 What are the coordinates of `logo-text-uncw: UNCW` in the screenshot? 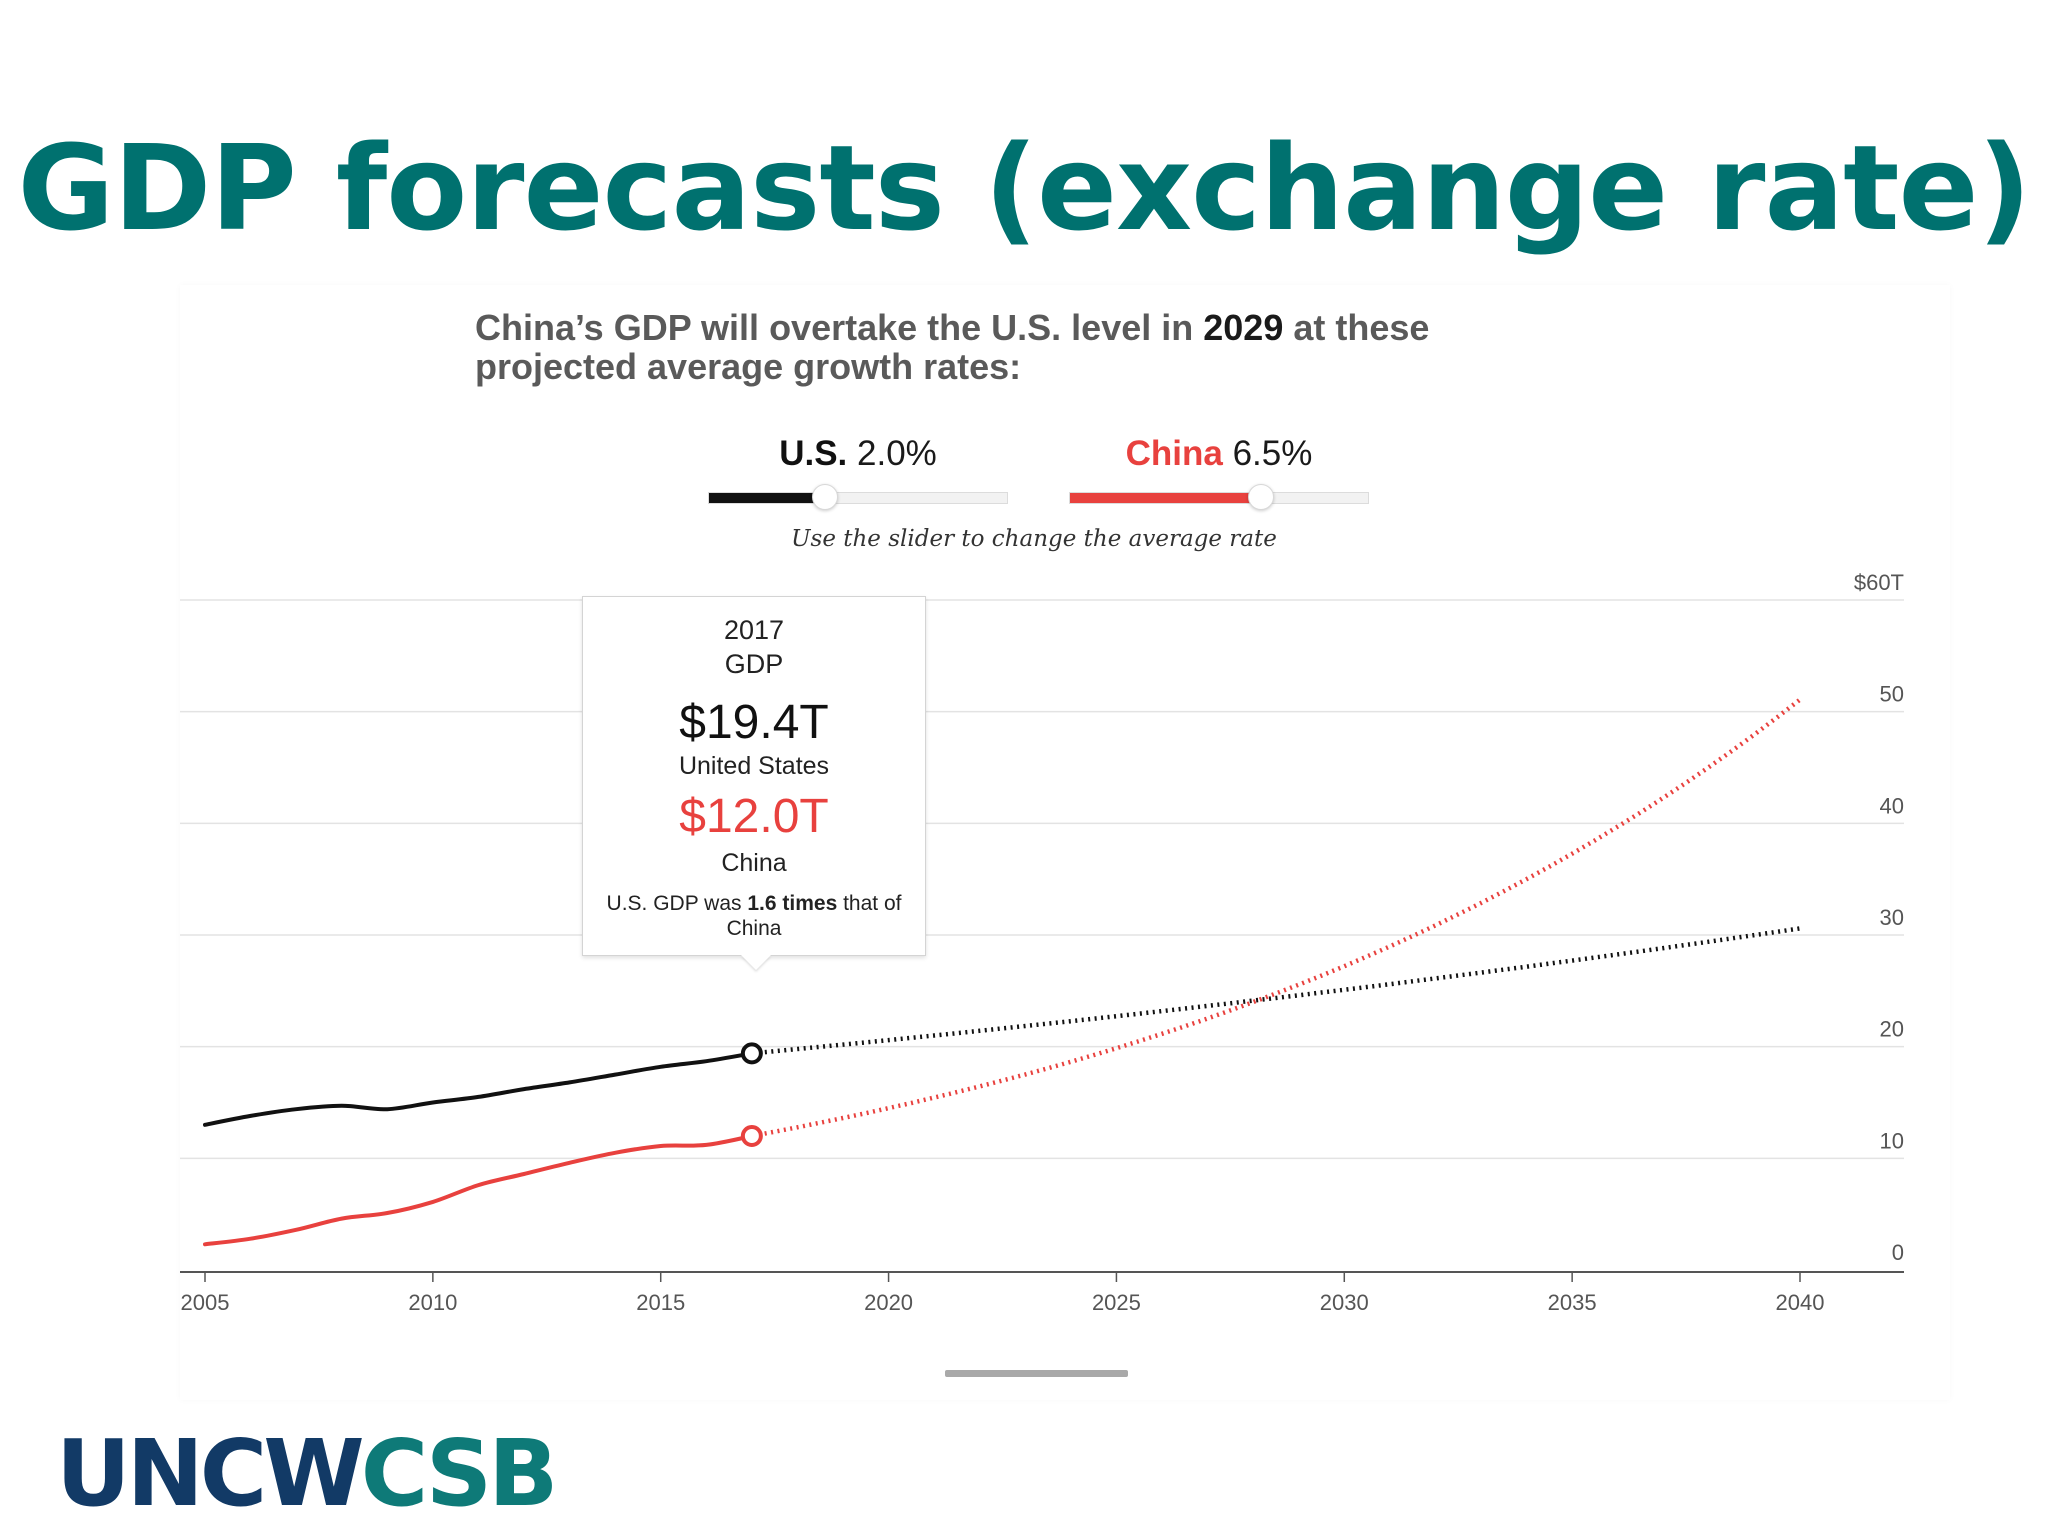 It's located at (210, 1473).